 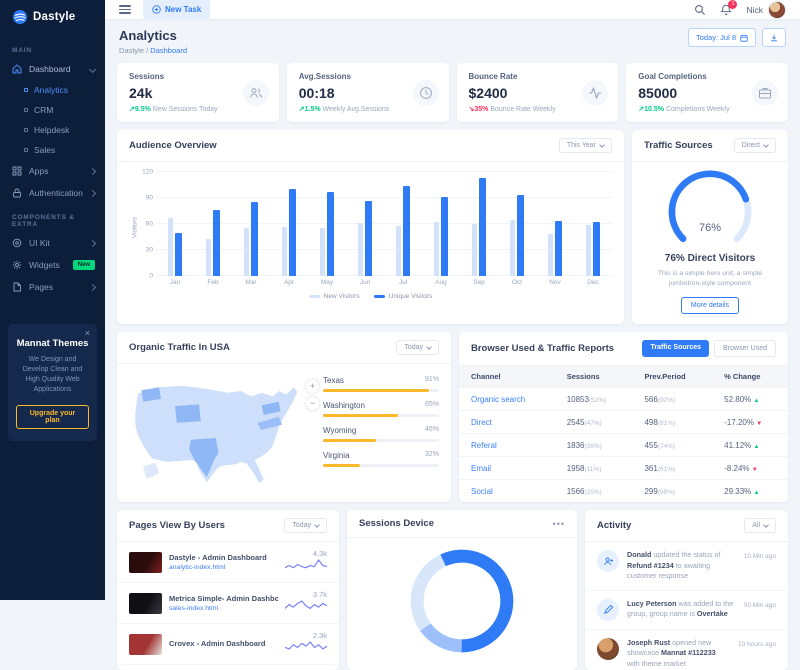 What do you see at coordinates (52, 171) in the screenshot?
I see `sidebar-item-apps: Apps` at bounding box center [52, 171].